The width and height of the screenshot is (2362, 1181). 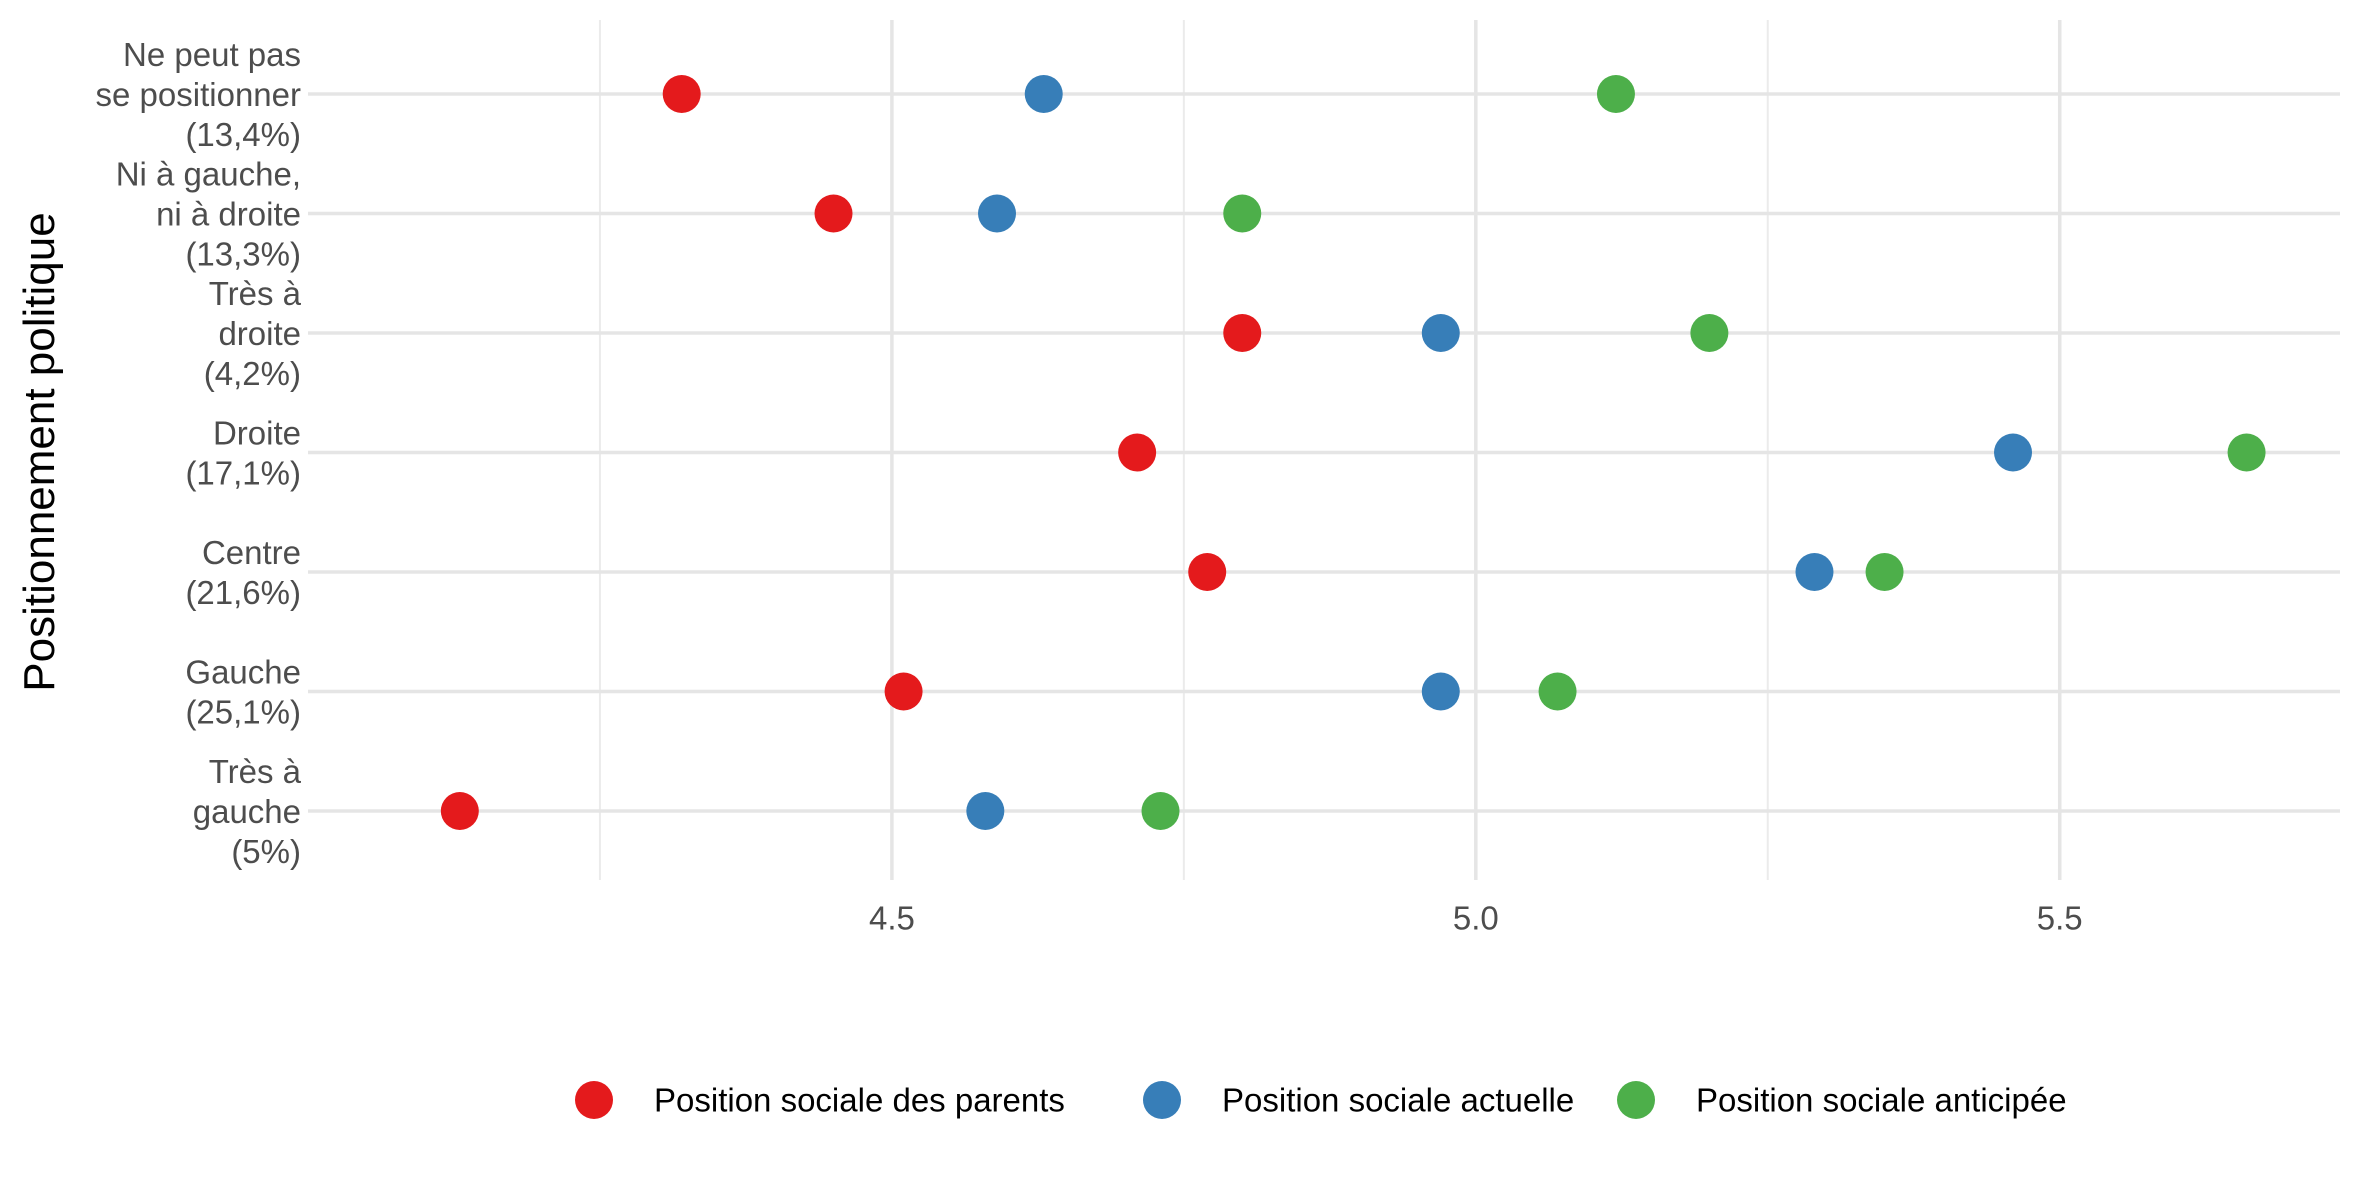 What do you see at coordinates (859, 1100) in the screenshot?
I see `legend-label: Position sociale des parents` at bounding box center [859, 1100].